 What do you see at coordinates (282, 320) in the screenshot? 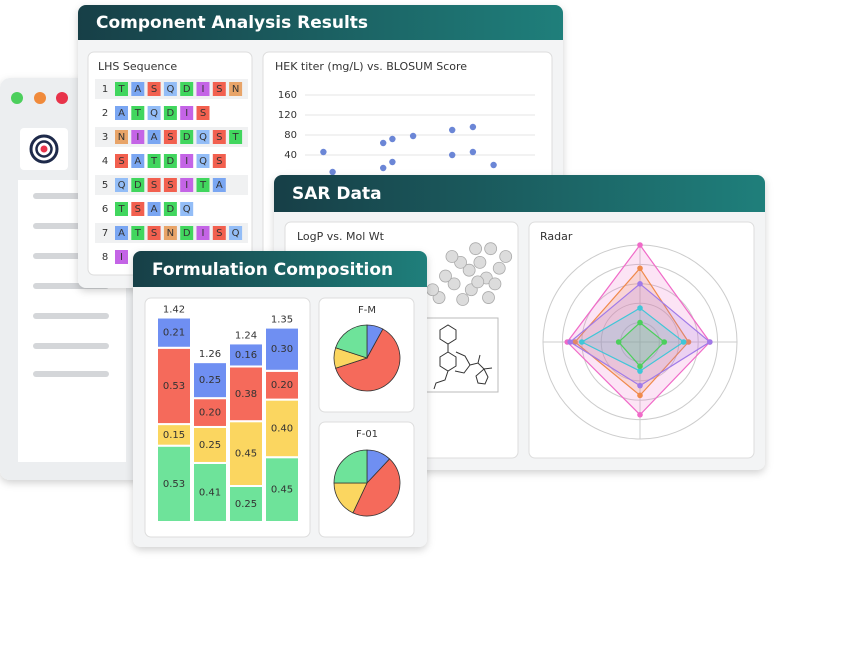
I see `total-label: 1.35` at bounding box center [282, 320].